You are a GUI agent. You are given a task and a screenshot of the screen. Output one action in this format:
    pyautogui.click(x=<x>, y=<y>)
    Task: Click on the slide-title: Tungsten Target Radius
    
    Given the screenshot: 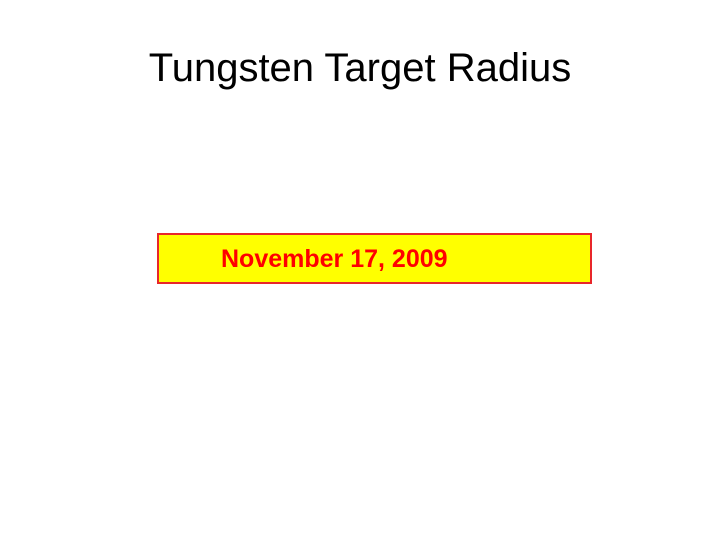 What is the action you would take?
    pyautogui.click(x=360, y=68)
    